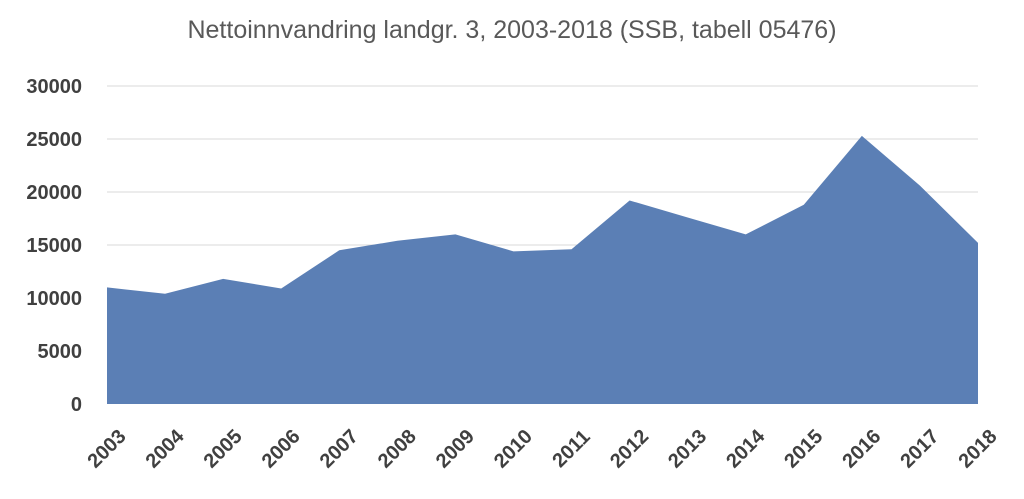 The width and height of the screenshot is (1024, 499). I want to click on y-tick-label: 0, so click(76, 405).